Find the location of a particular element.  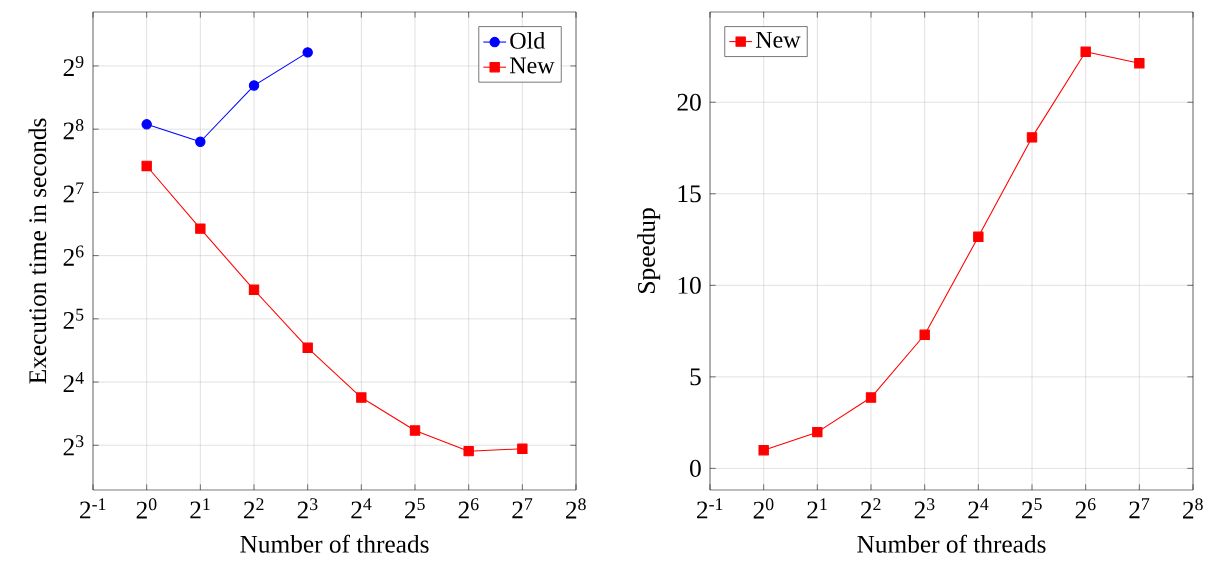

y-tick-label: 20 is located at coordinates (689, 102).